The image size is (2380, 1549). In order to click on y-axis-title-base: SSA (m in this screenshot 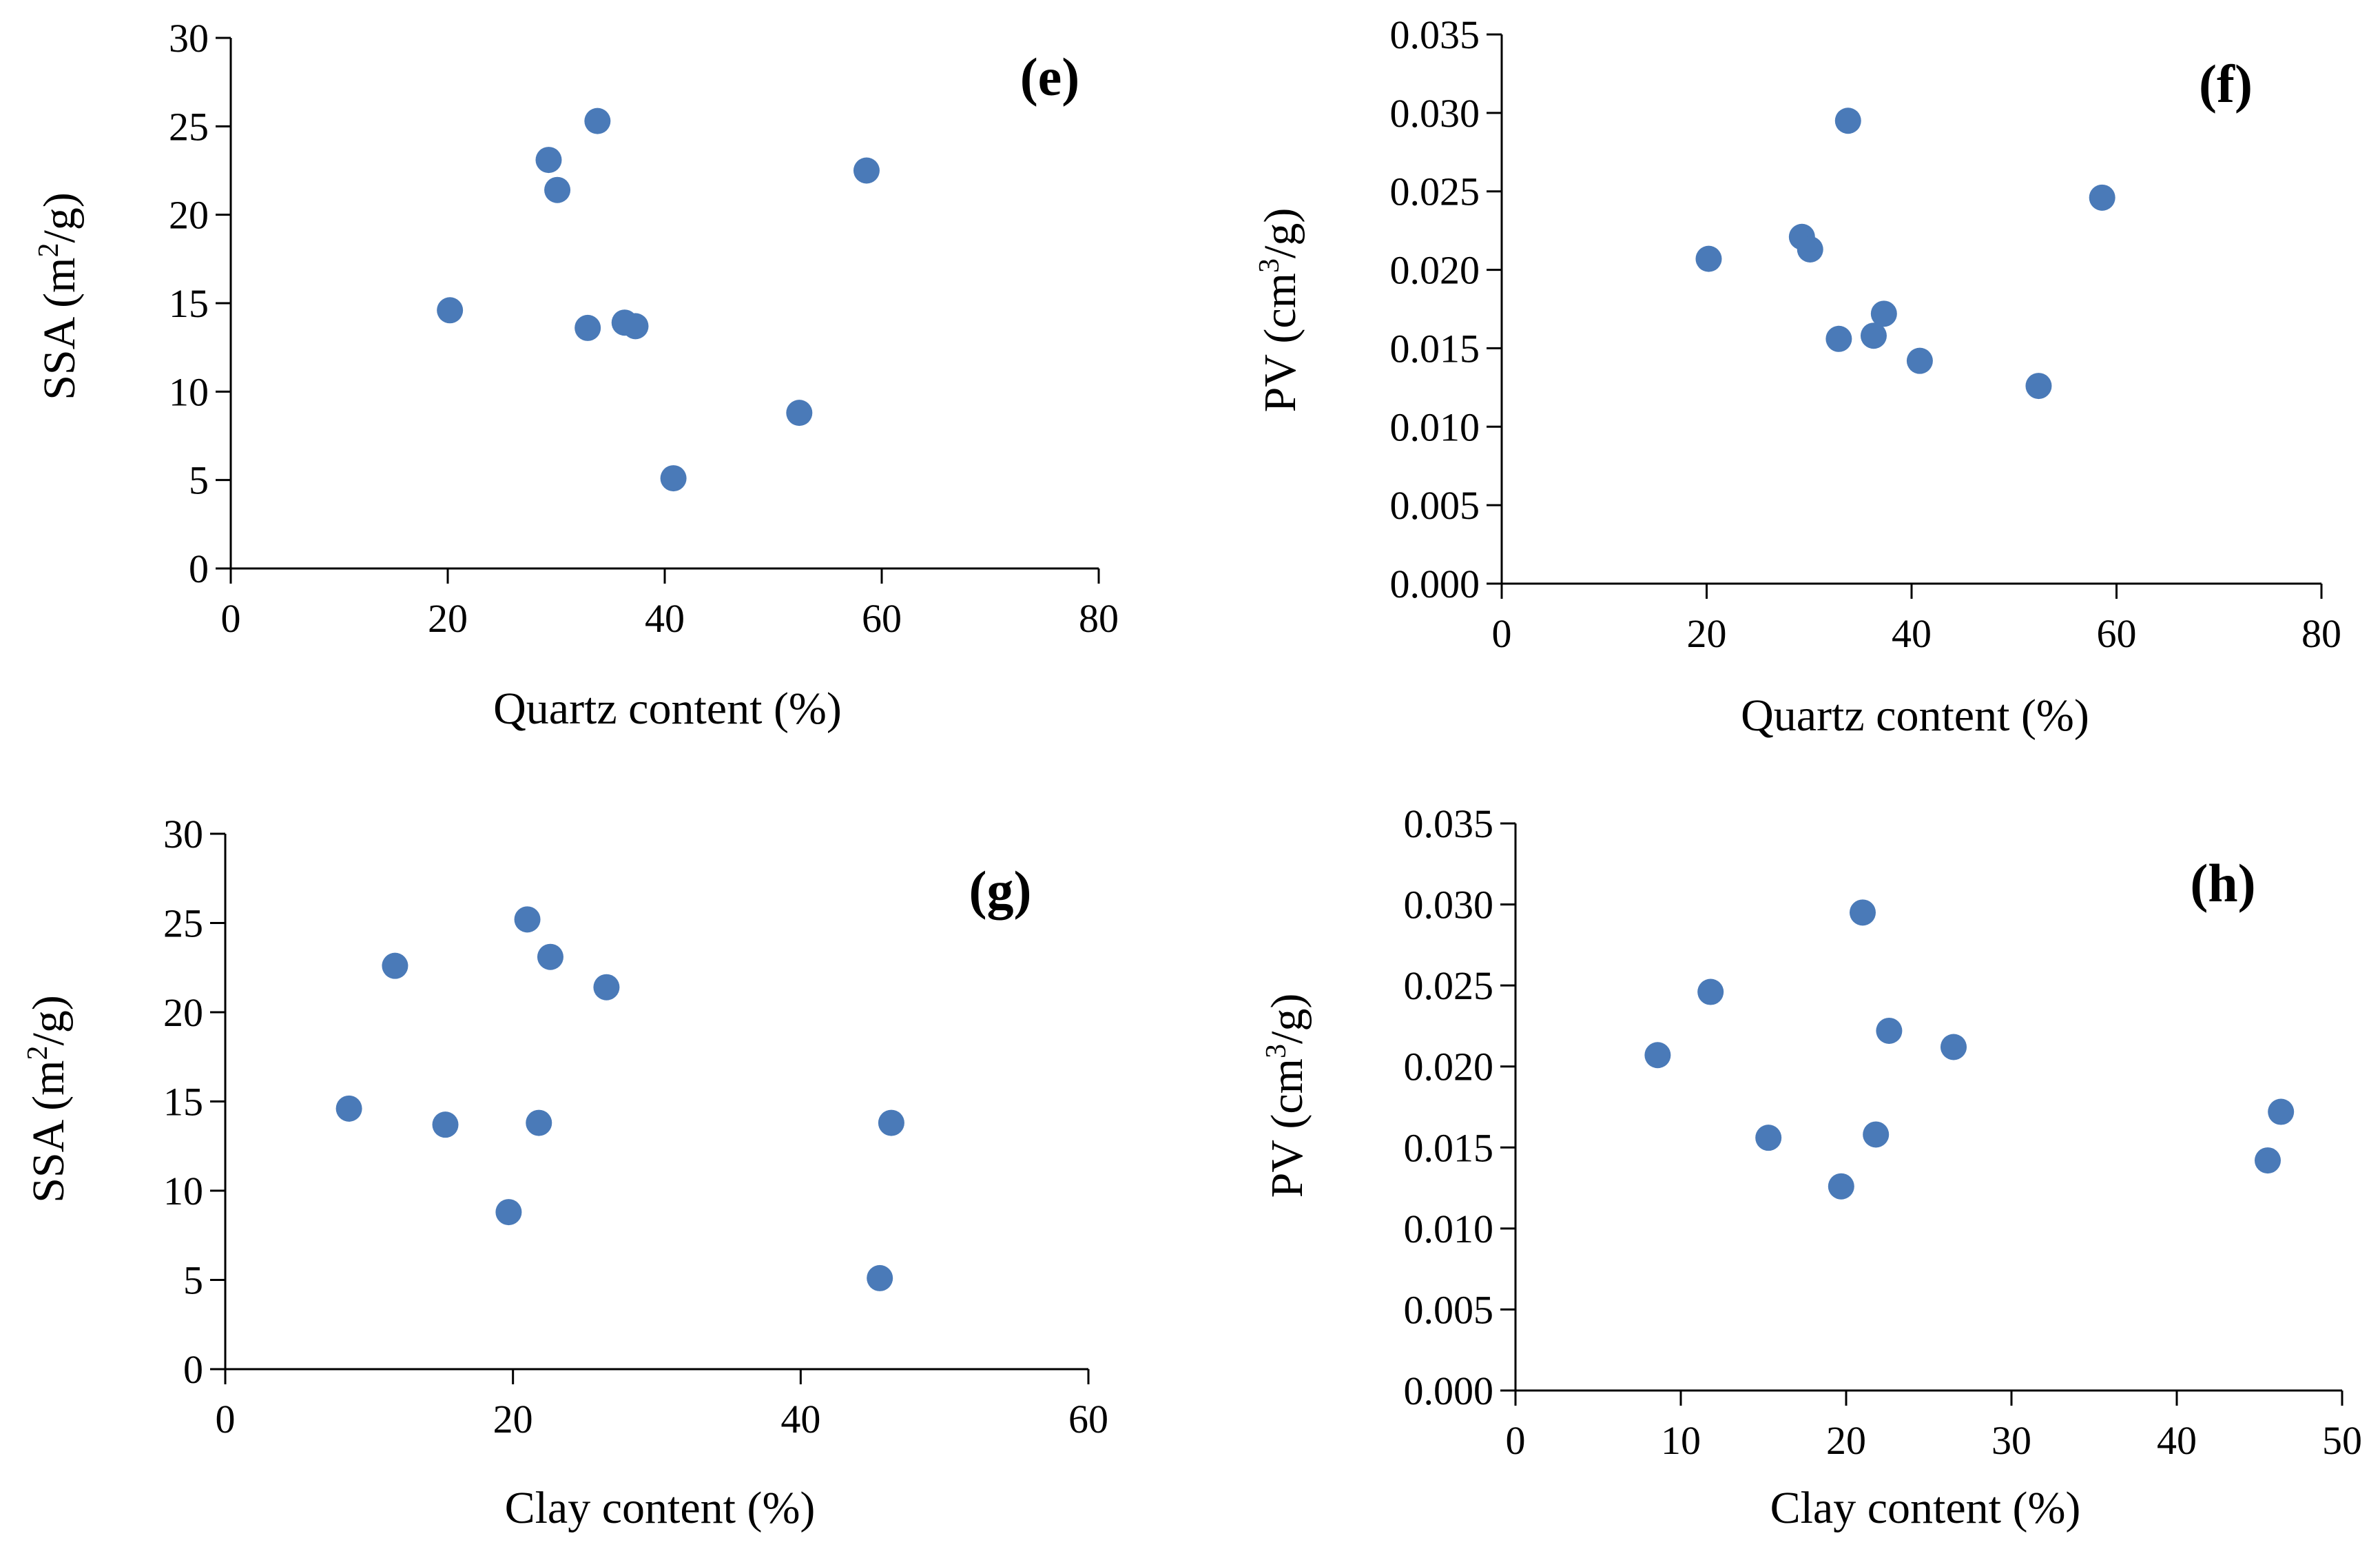, I will do `click(48, 1131)`.